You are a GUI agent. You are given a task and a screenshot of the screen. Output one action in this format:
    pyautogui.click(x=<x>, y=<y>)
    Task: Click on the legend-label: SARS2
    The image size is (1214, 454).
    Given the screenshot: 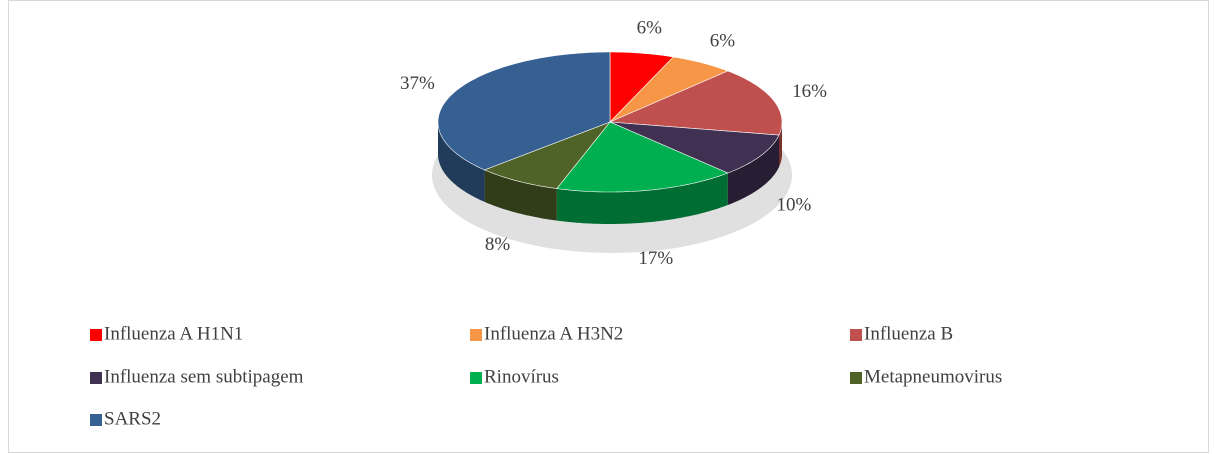 What is the action you would take?
    pyautogui.click(x=132, y=418)
    